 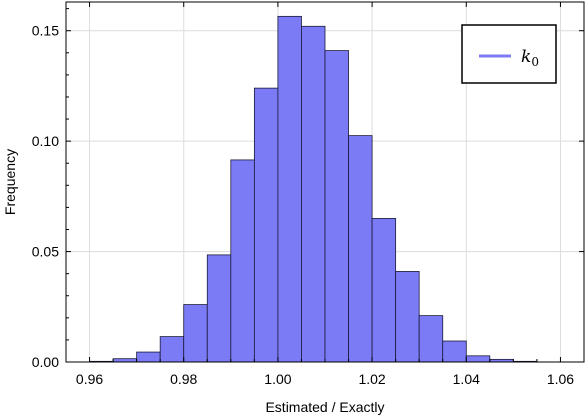 I want to click on x-tick-label: 1.04, so click(x=466, y=379).